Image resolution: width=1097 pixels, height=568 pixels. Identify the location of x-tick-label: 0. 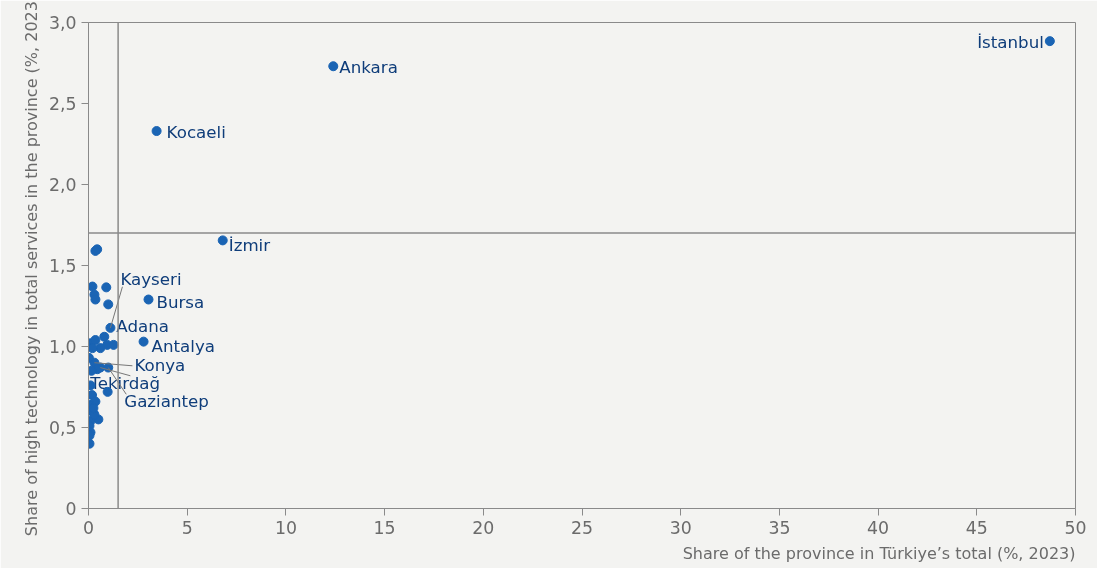
(88, 527).